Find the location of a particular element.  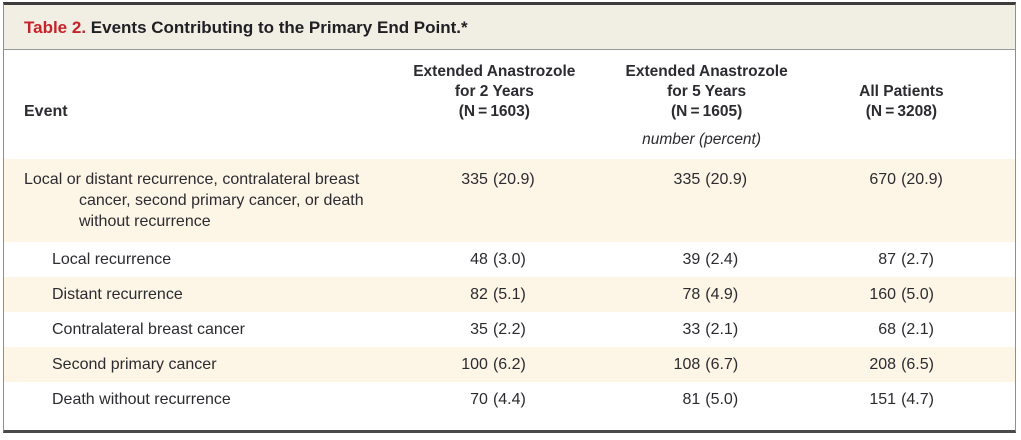

value-percent: (2.2) is located at coordinates (509, 329).